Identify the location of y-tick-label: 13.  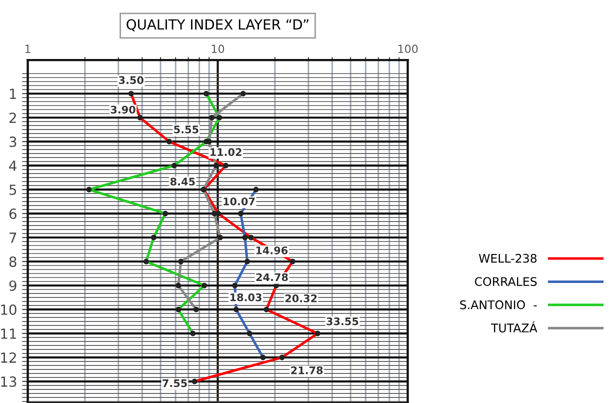
(8, 381).